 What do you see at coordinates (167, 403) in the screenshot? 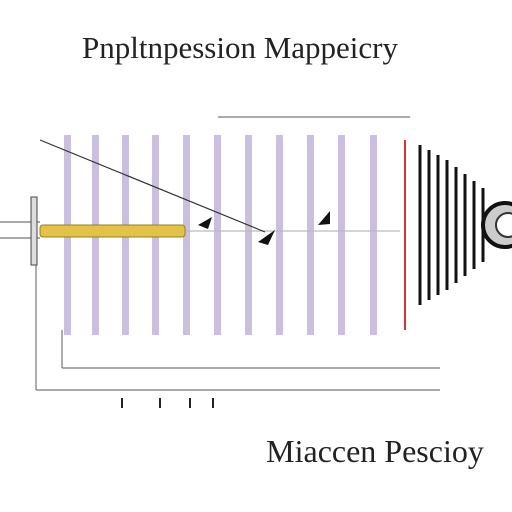
I see `ticks` at bounding box center [167, 403].